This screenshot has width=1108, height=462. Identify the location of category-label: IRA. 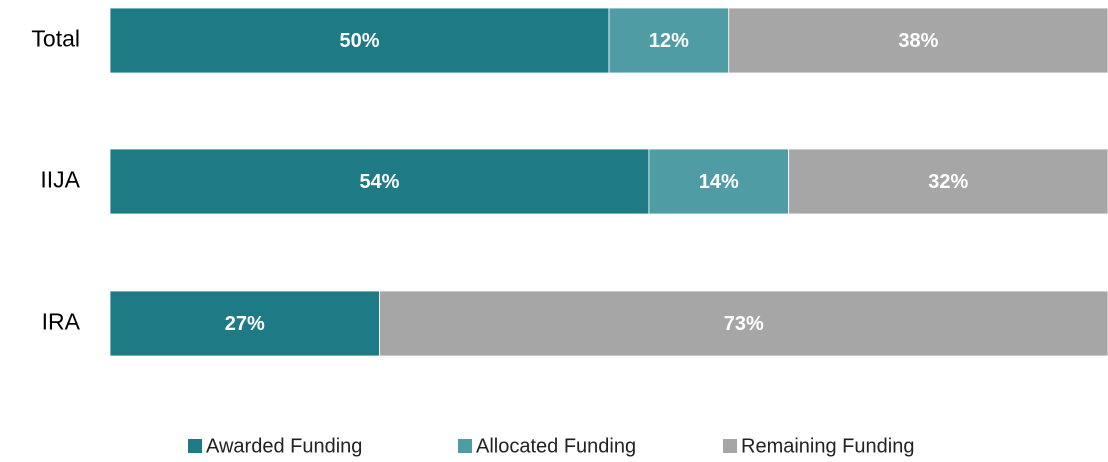
(61, 322).